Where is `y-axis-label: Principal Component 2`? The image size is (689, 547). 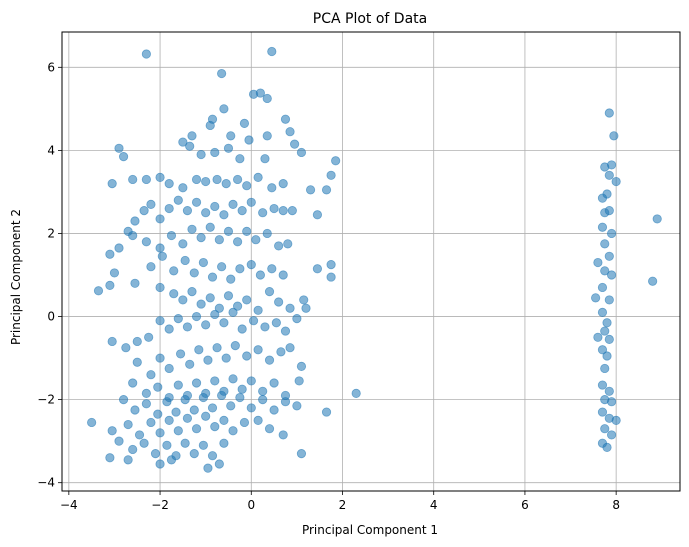
y-axis-label: Principal Component 2 is located at coordinates (16, 277).